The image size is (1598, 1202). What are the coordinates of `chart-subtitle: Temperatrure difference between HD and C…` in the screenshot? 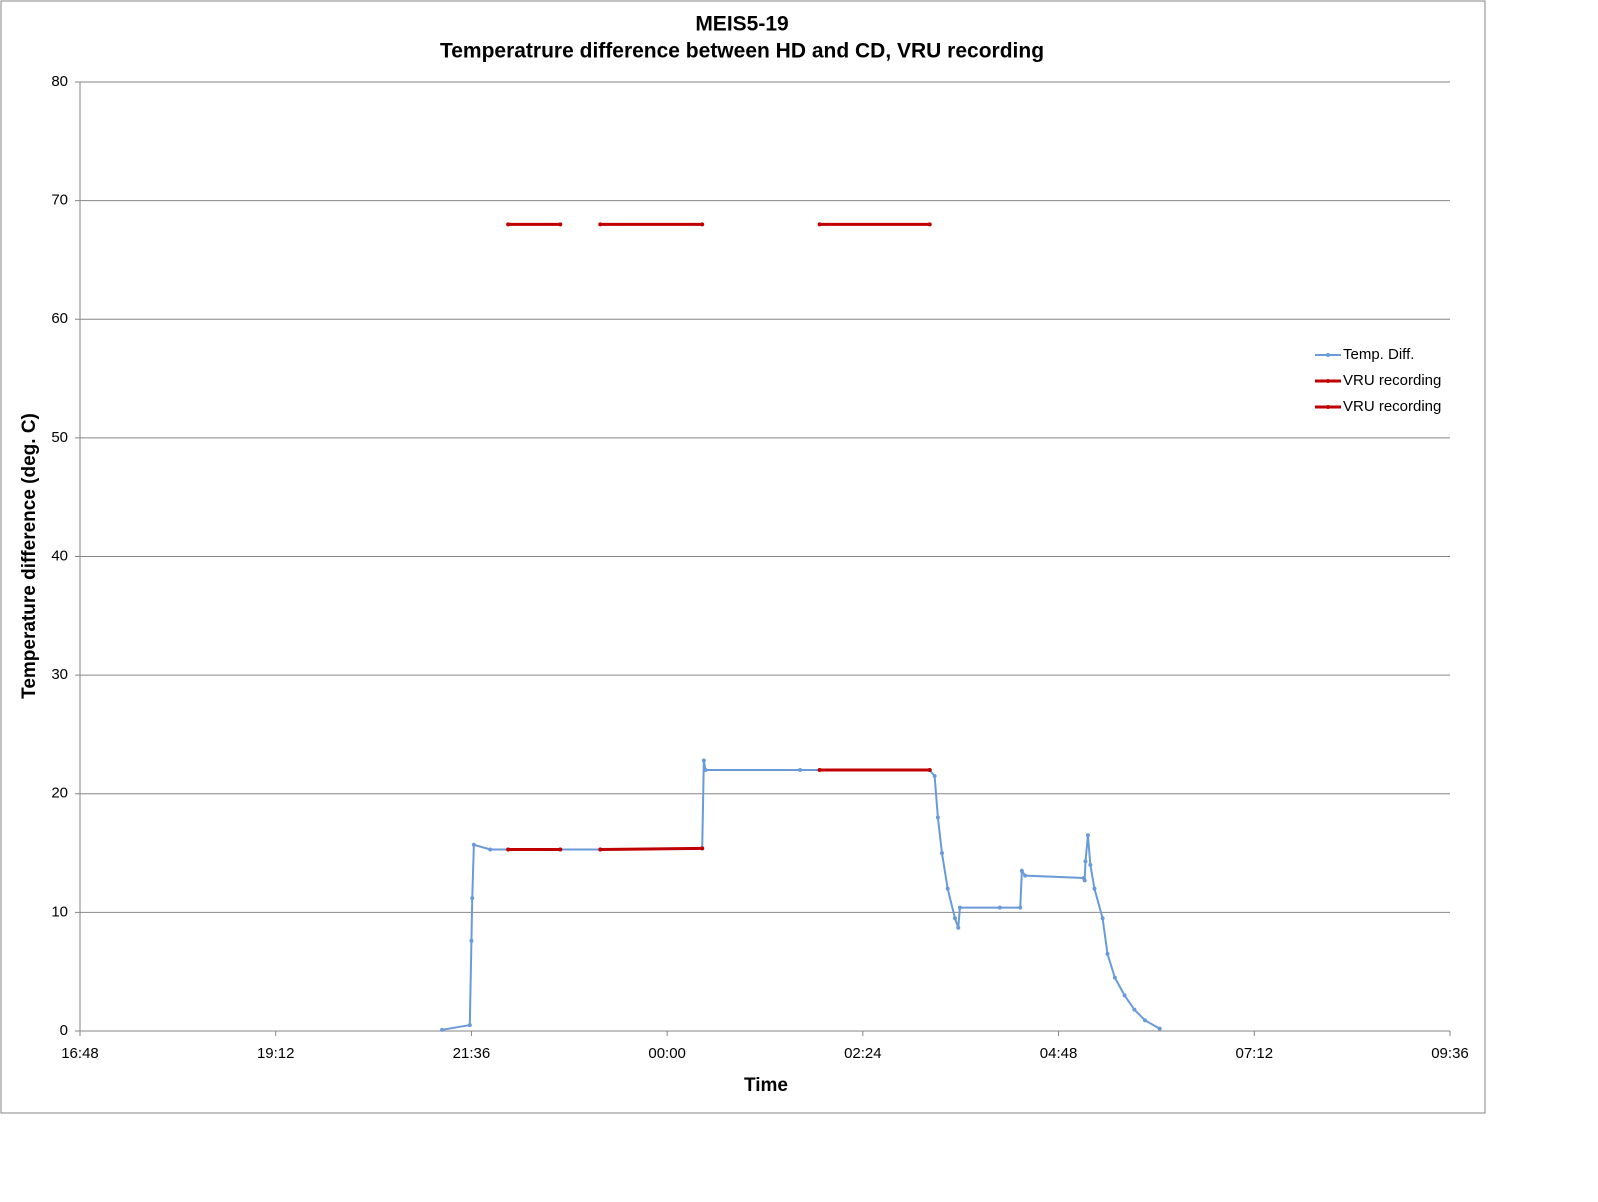 It's located at (742, 51).